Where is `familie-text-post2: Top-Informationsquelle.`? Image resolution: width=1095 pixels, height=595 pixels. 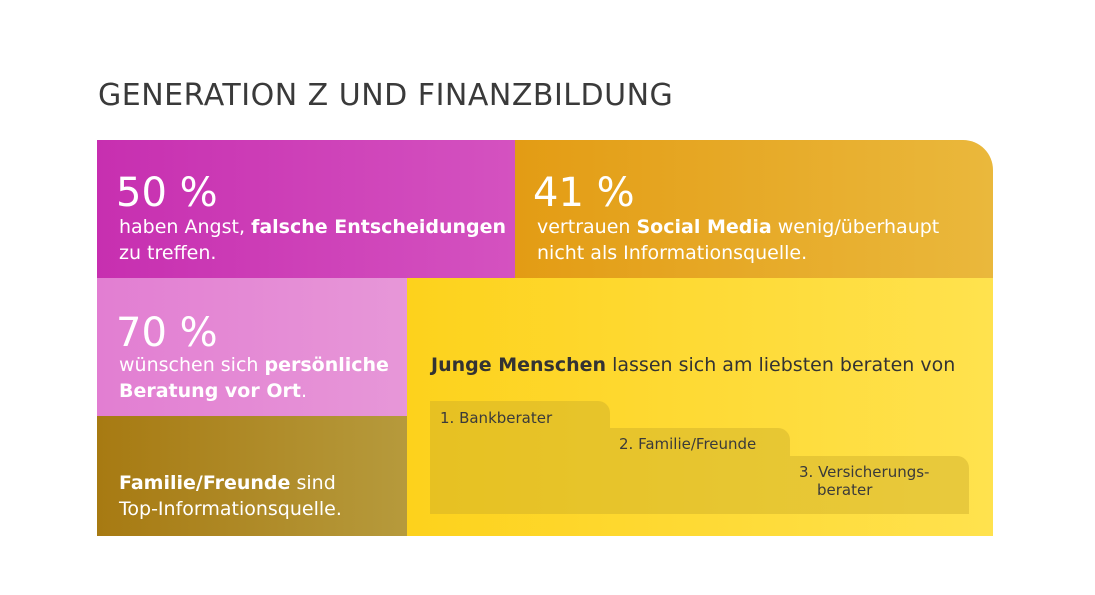 familie-text-post2: Top-Informationsquelle. is located at coordinates (230, 509).